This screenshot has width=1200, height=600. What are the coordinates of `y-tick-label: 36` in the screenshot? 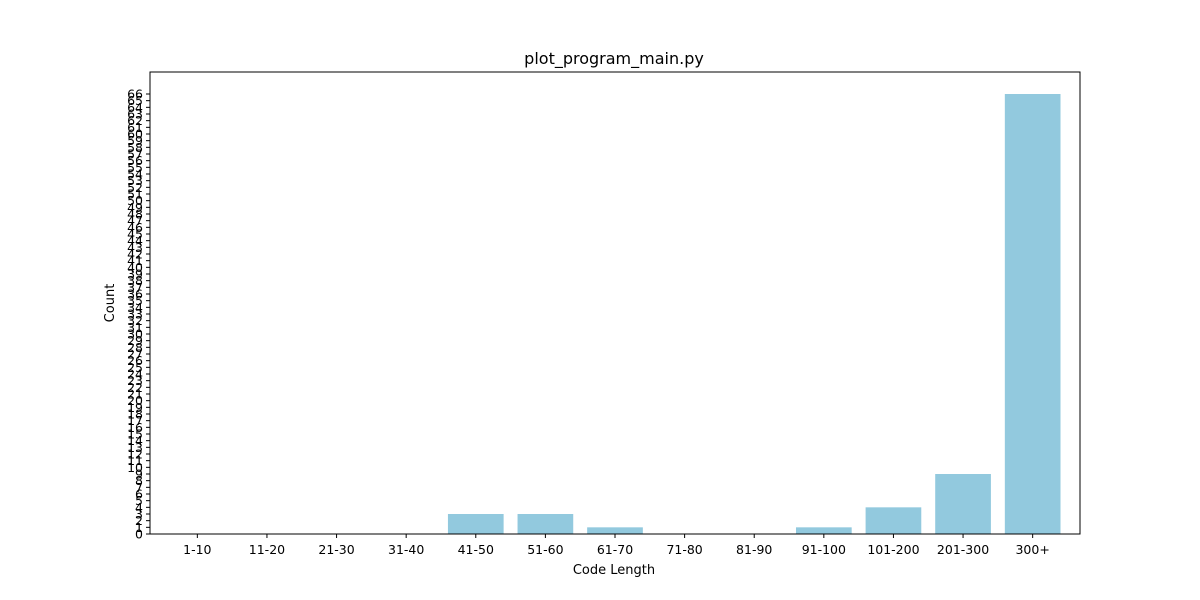 It's located at (135, 294).